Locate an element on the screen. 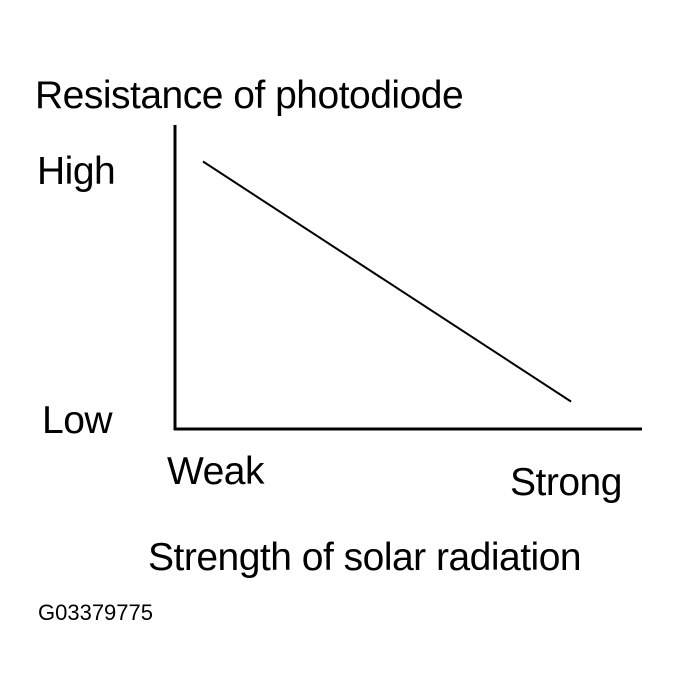 Image resolution: width=679 pixels, height=700 pixels. x-axis-label: Strength of solar radiation is located at coordinates (365, 557).